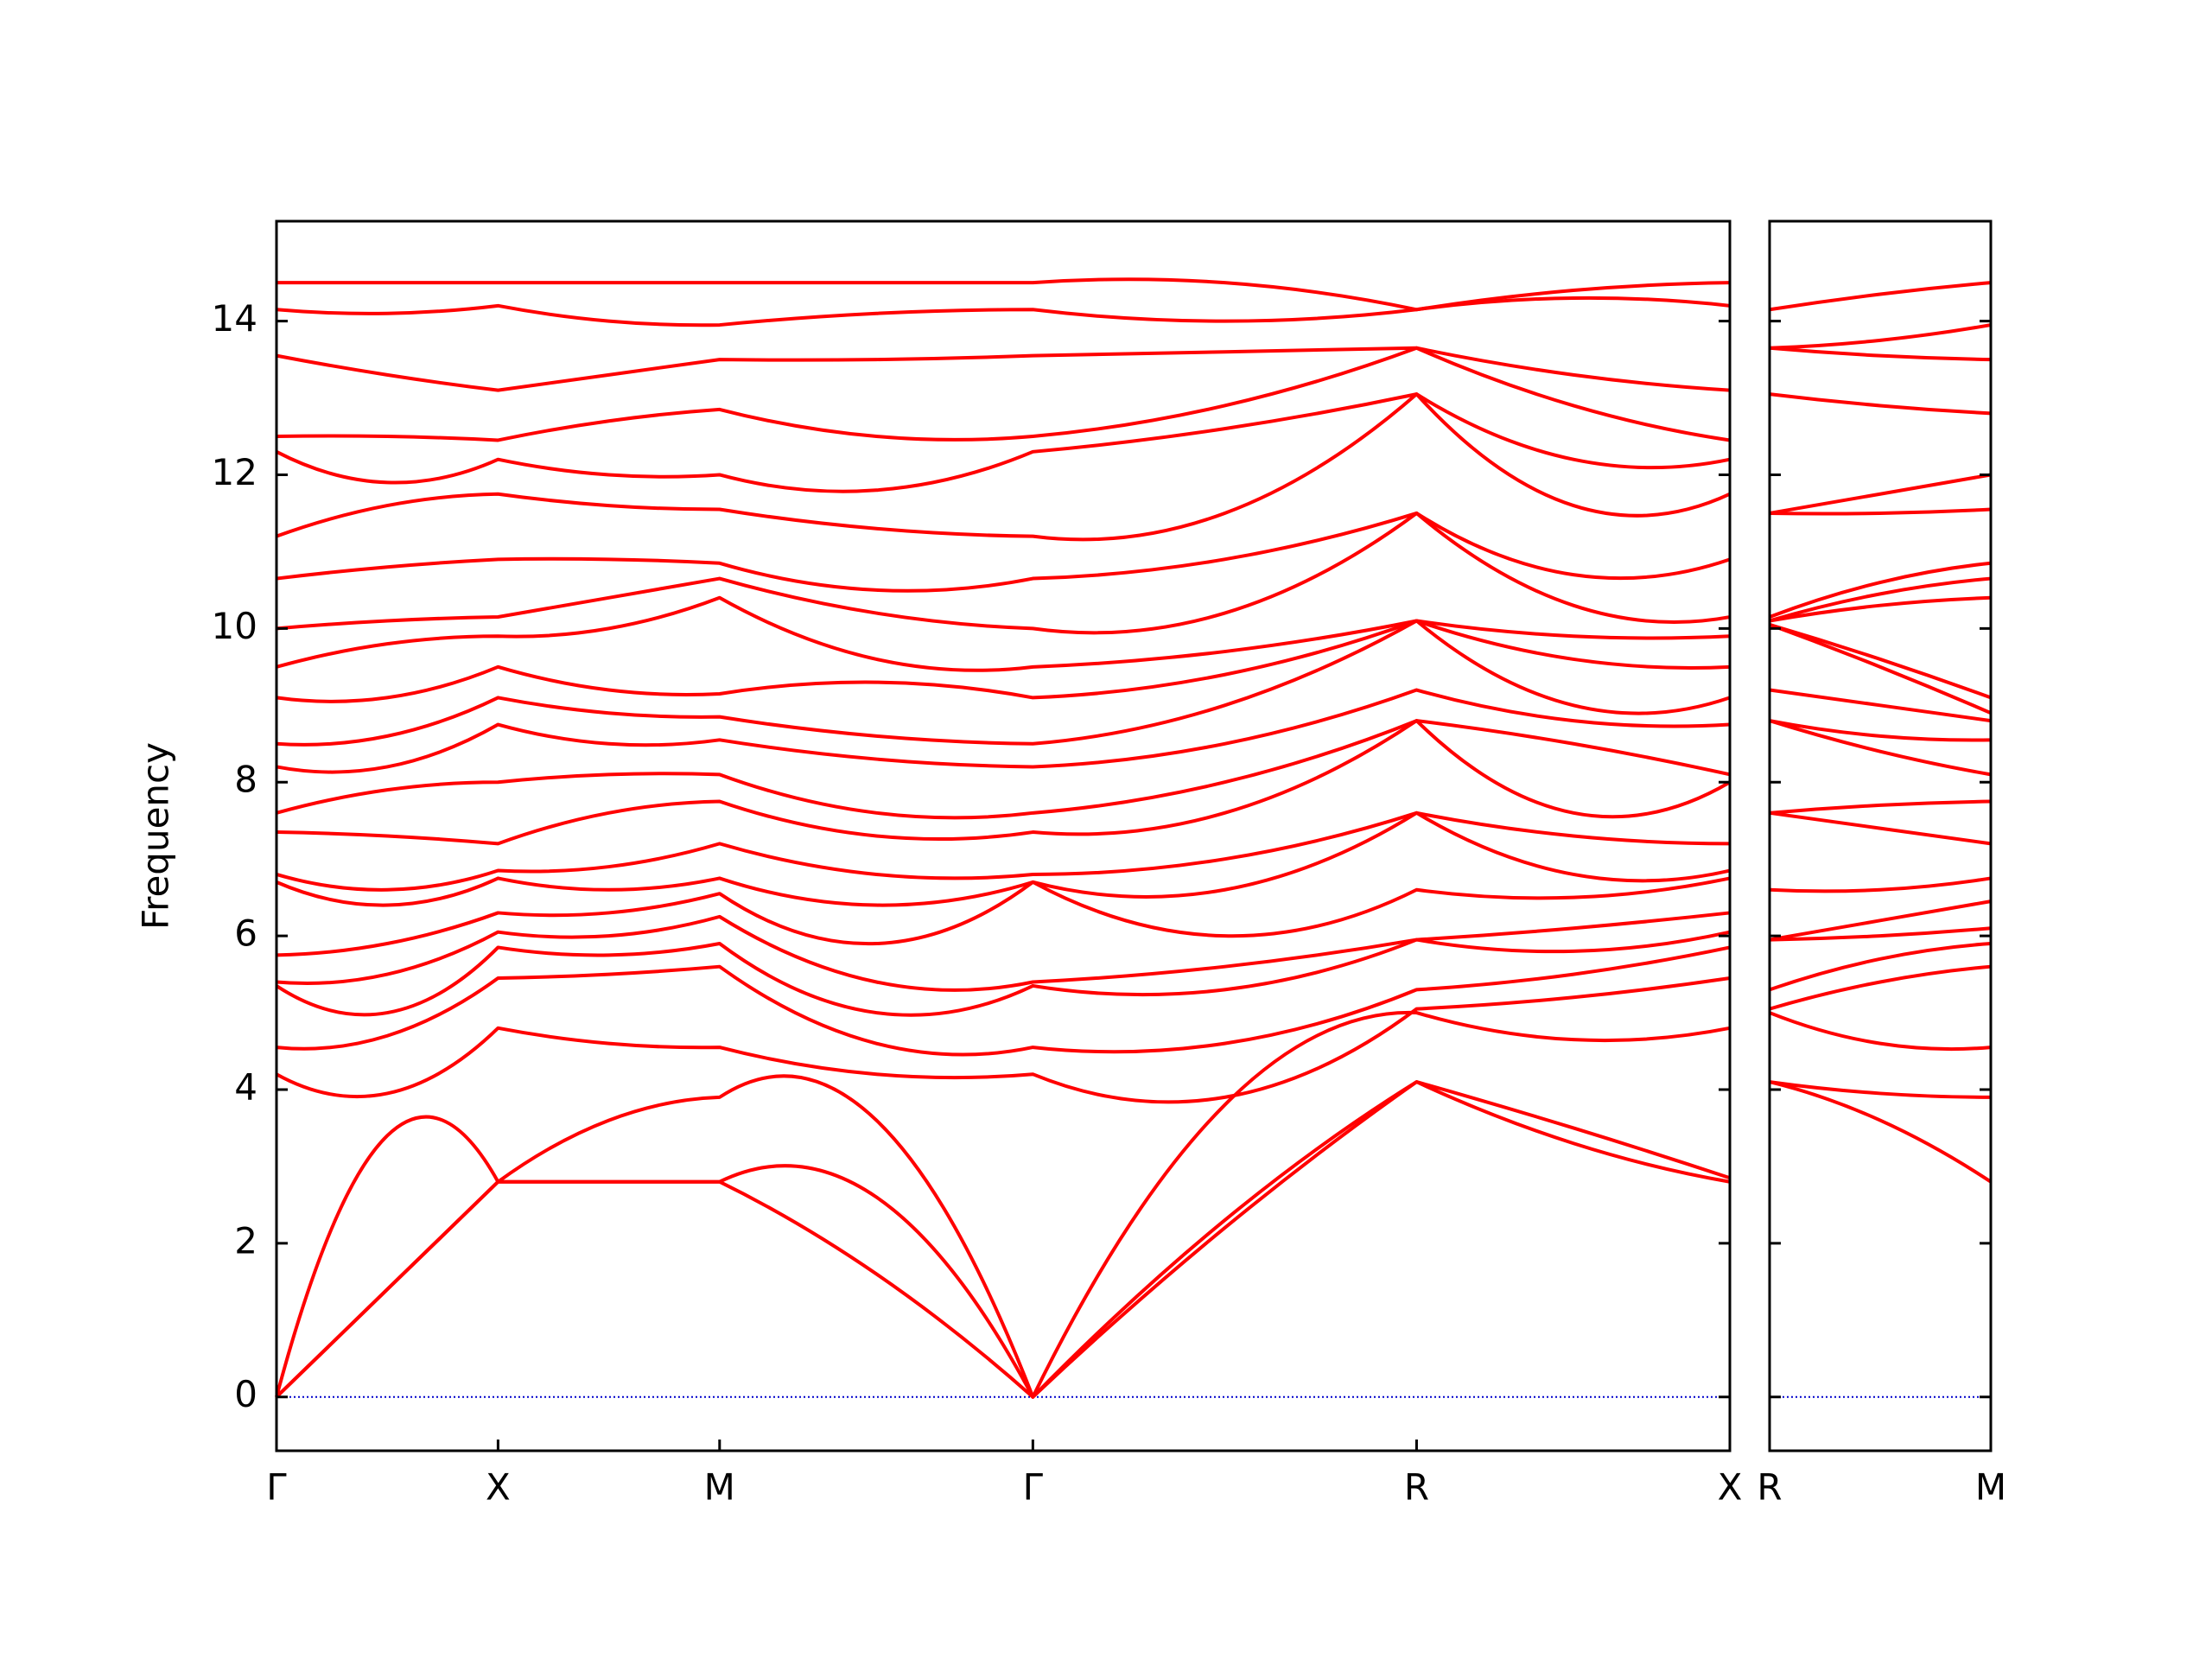 The width and height of the screenshot is (2212, 1659). Describe the element at coordinates (234, 472) in the screenshot. I see `y-tick-label: 12` at that location.